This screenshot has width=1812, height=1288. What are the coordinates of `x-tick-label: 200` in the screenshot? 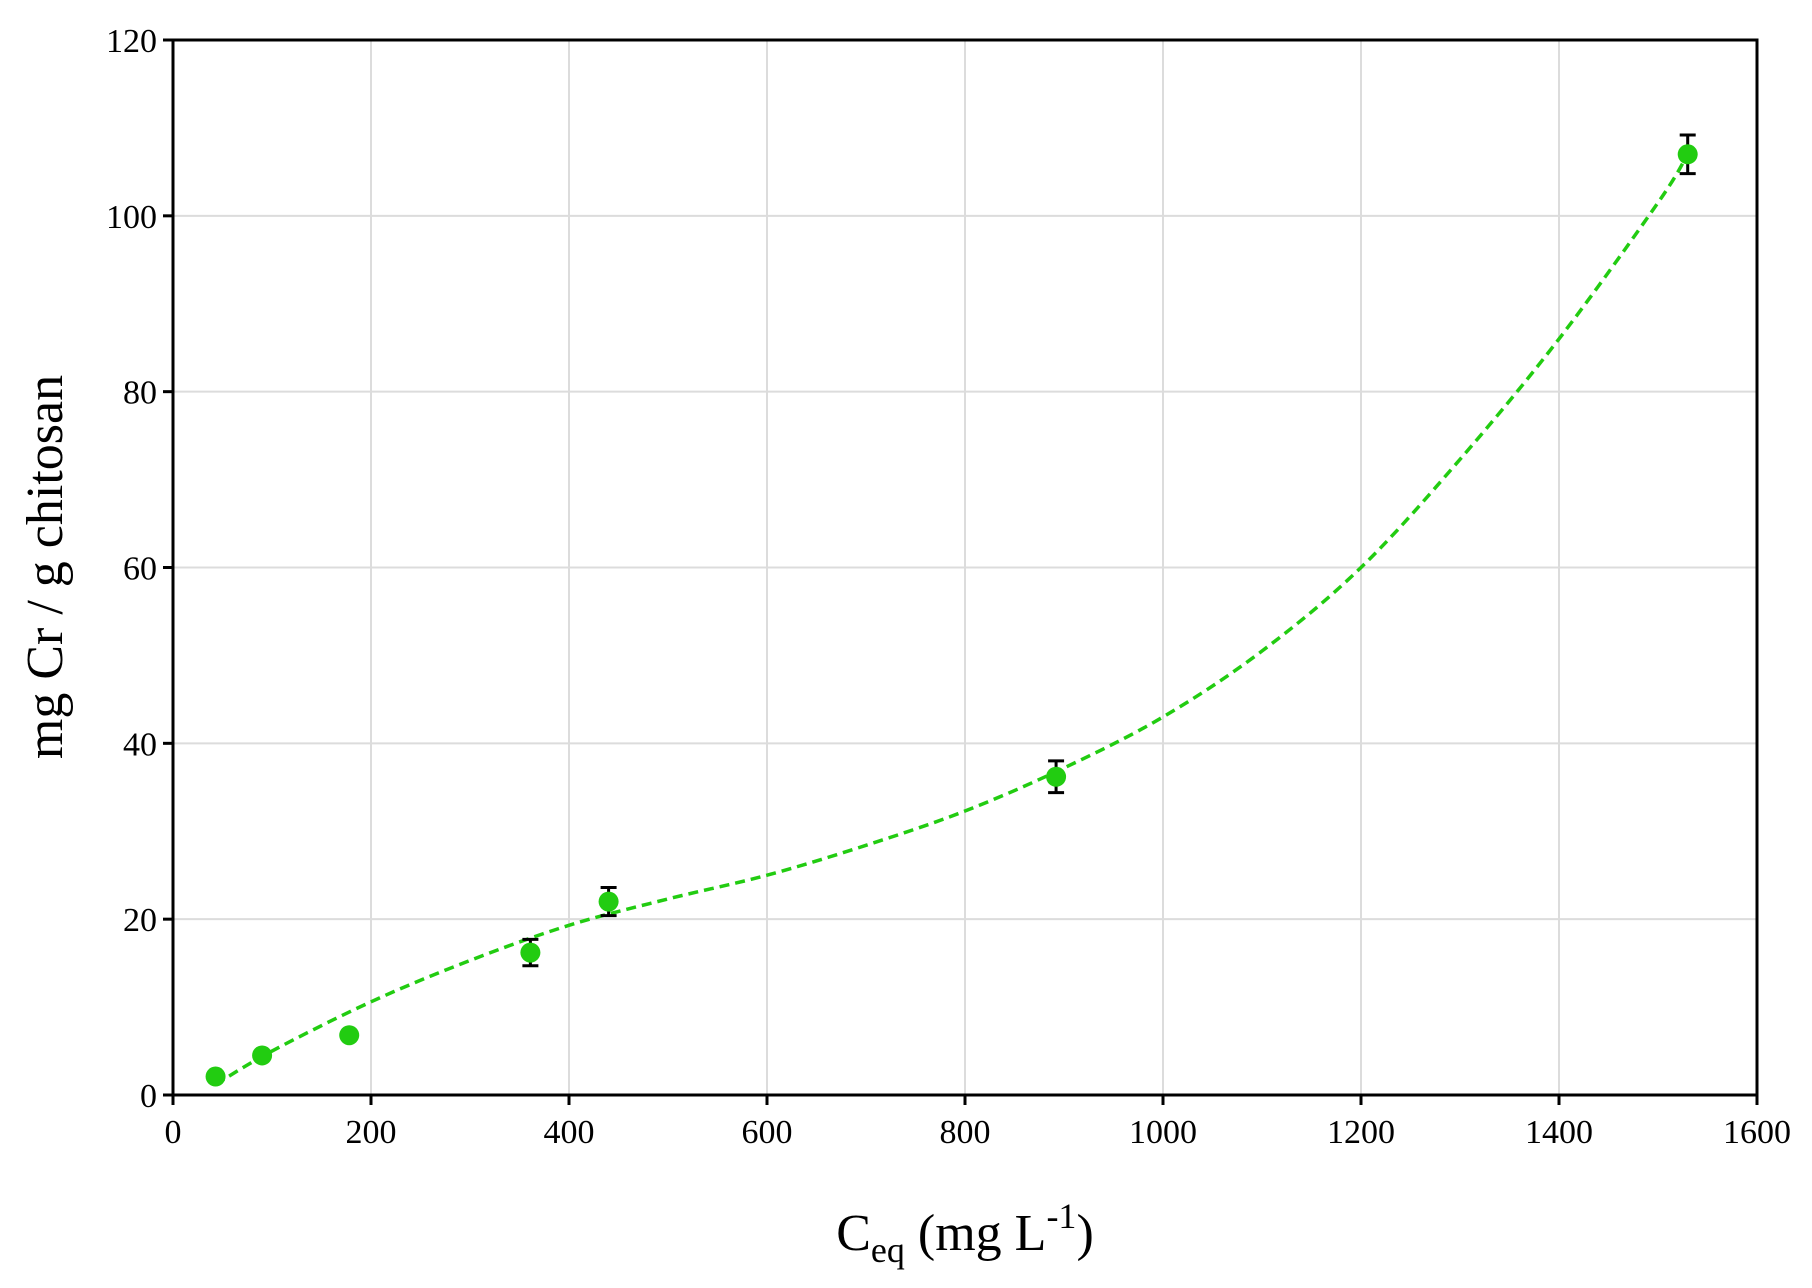 It's located at (371, 1132).